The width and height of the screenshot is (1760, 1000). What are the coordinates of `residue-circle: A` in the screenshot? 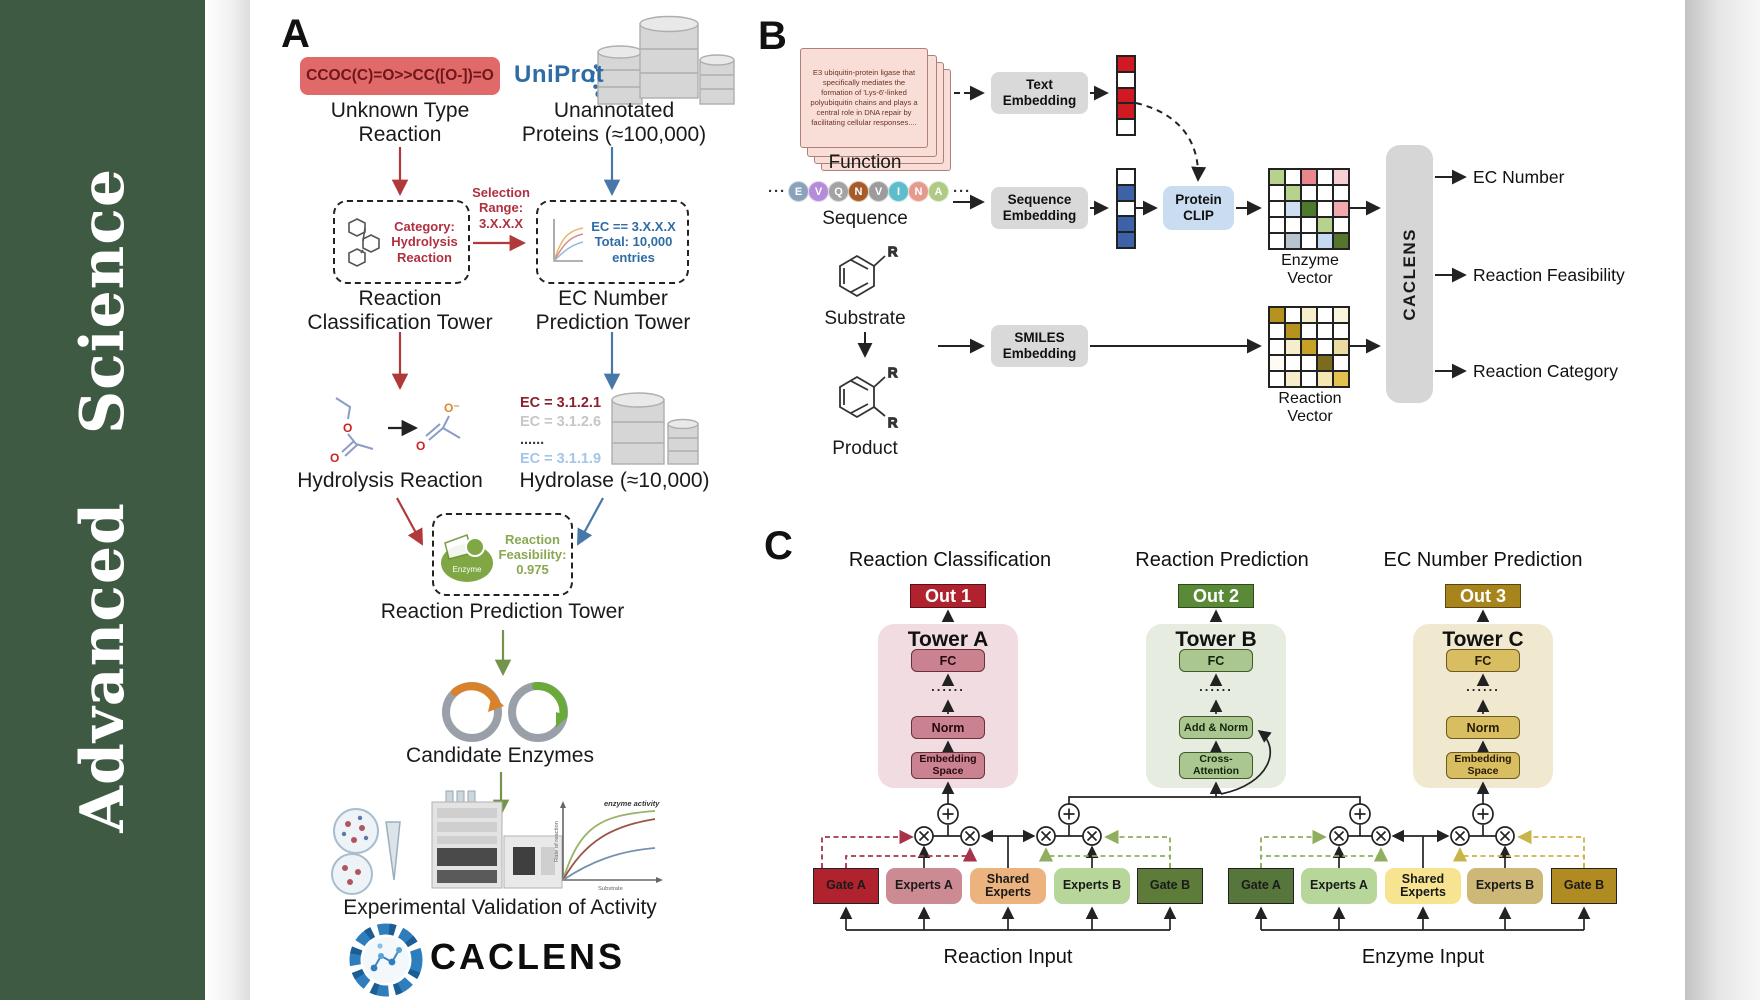 It's located at (938, 191).